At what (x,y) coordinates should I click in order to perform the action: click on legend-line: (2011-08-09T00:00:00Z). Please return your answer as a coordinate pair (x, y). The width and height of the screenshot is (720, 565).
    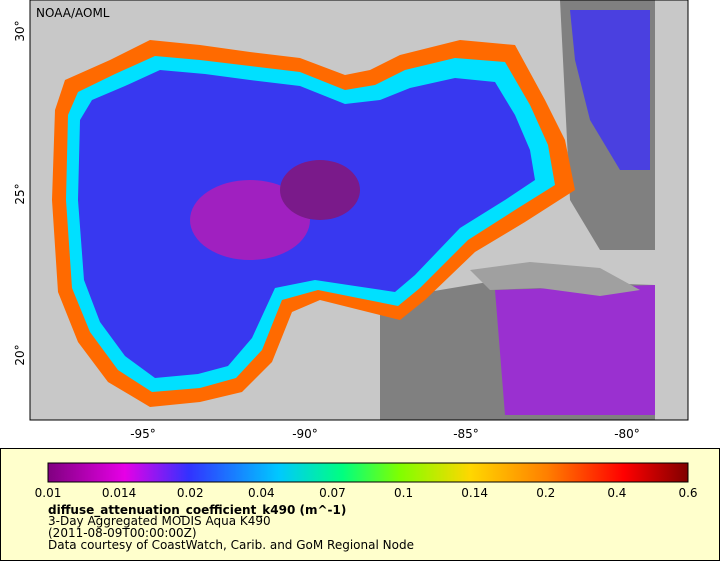
    Looking at the image, I should click on (122, 533).